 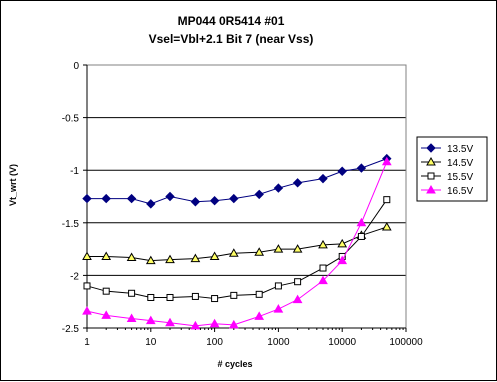 What do you see at coordinates (431, 189) in the screenshot?
I see `legend-marker-16.5V` at bounding box center [431, 189].